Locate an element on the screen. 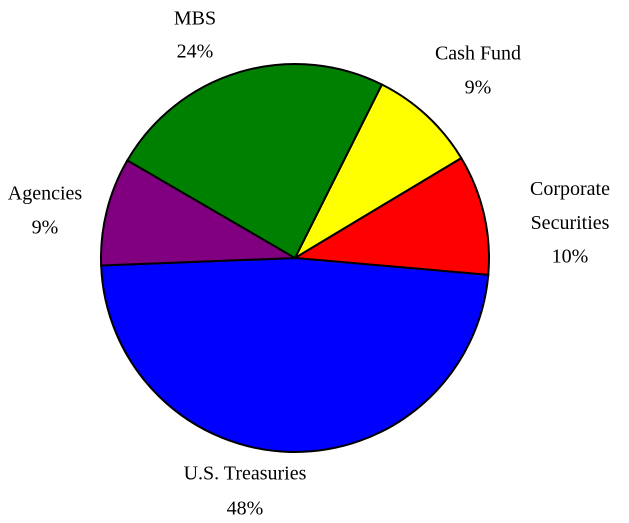 Image resolution: width=629 pixels, height=523 pixels. slice-value-label: 48% is located at coordinates (245, 509).